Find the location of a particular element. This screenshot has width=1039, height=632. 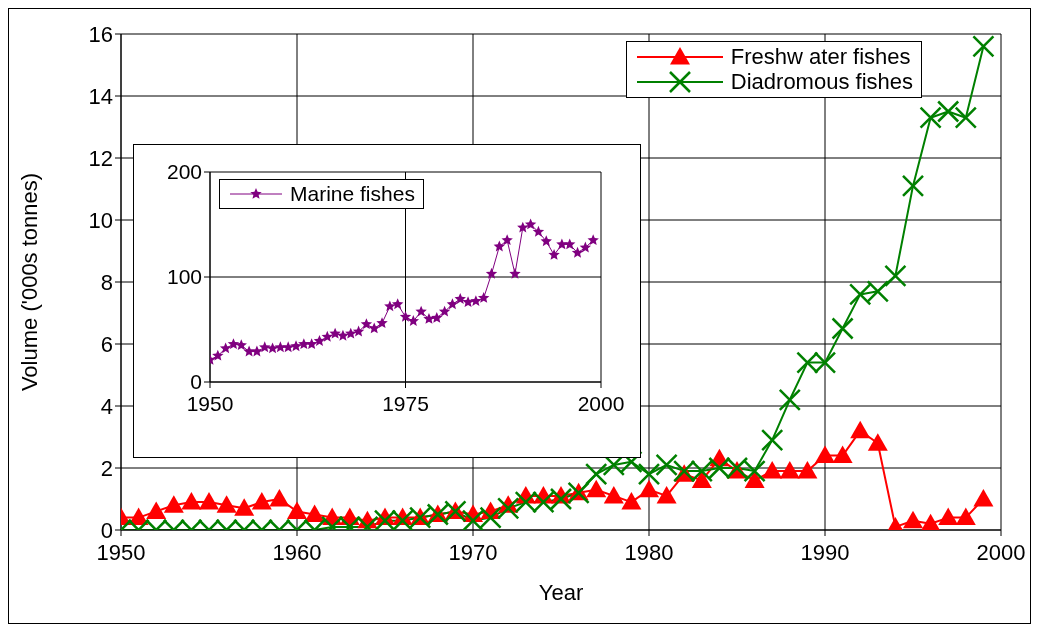

y-tick-label: 2 is located at coordinates (106, 468).